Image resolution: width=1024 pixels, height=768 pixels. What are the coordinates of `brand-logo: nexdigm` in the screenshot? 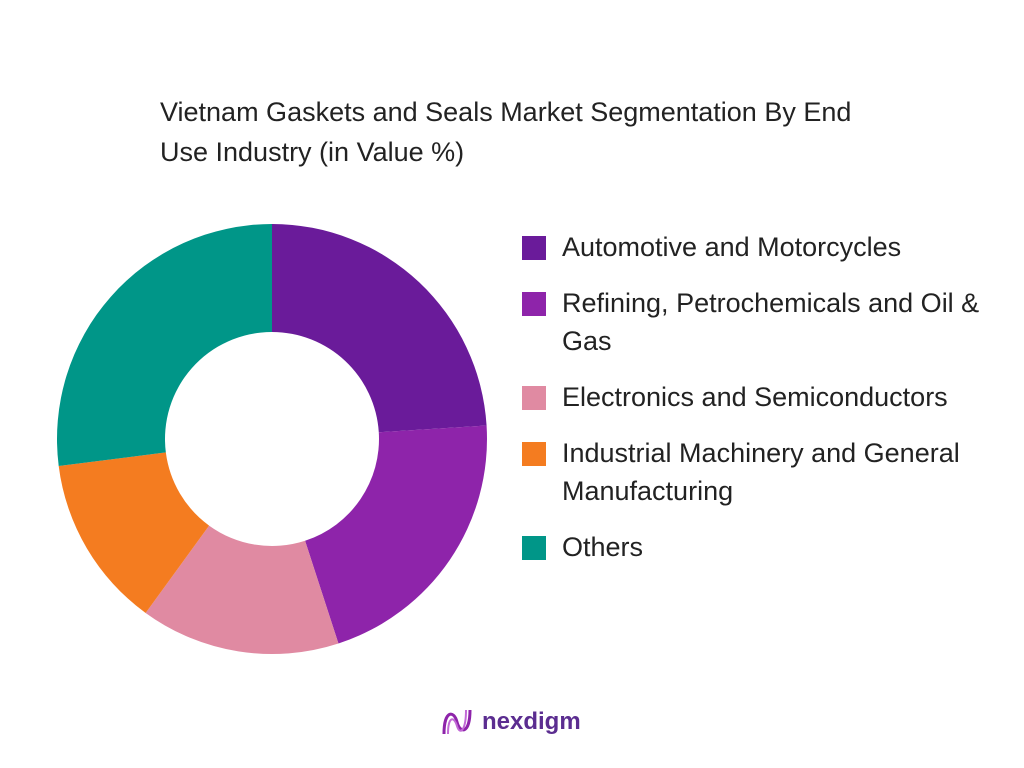 It's located at (510, 722).